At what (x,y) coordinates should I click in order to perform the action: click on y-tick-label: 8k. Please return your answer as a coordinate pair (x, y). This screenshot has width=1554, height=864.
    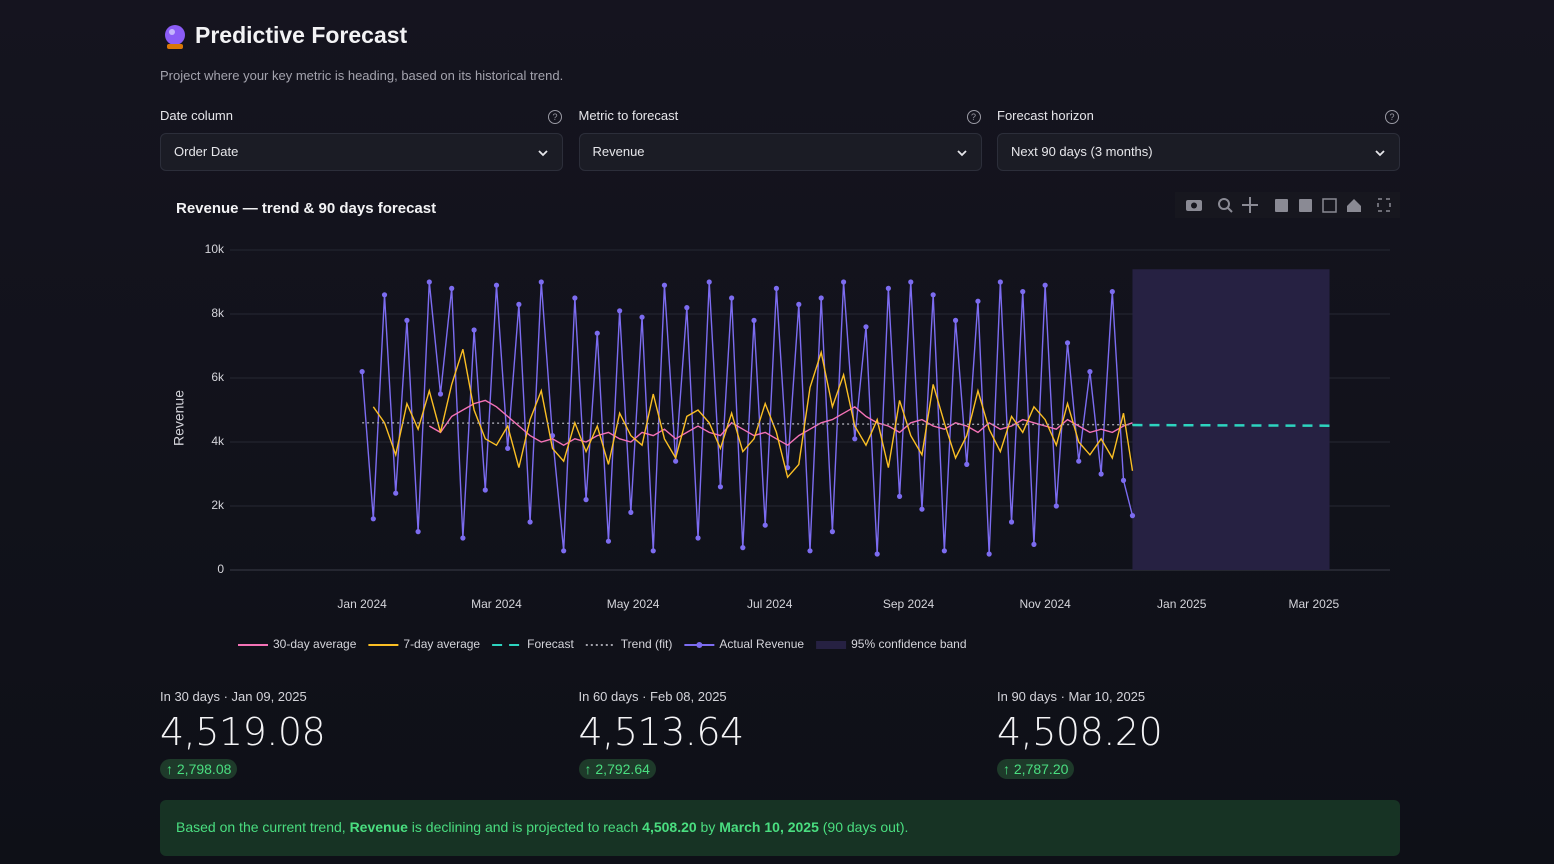
    Looking at the image, I should click on (218, 313).